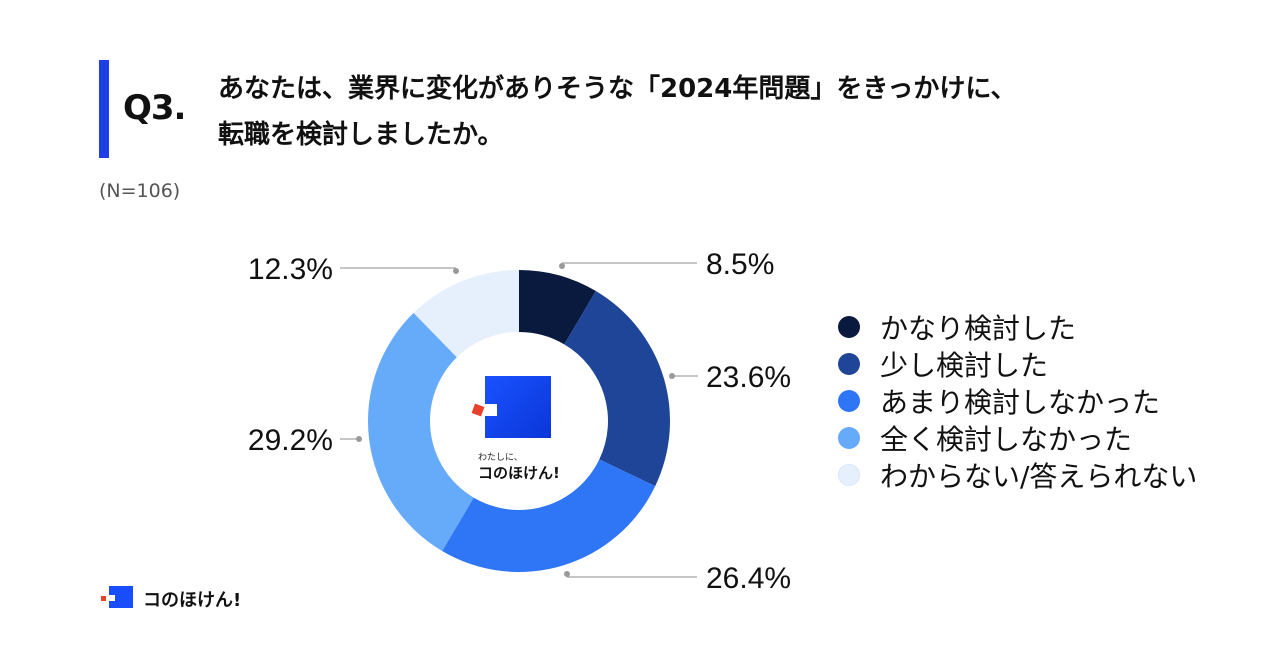 This screenshot has height=670, width=1280. I want to click on legend-item-2: 少し検討した, so click(1017, 363).